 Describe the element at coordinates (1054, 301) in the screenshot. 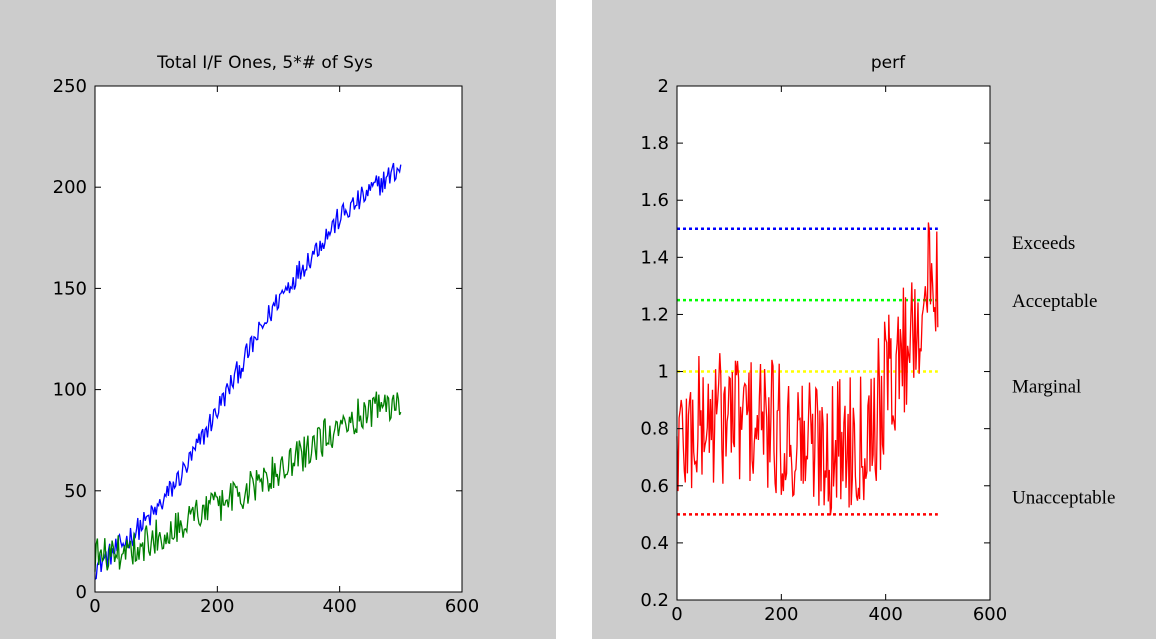

I see `annotation-acceptable: Acceptable` at that location.